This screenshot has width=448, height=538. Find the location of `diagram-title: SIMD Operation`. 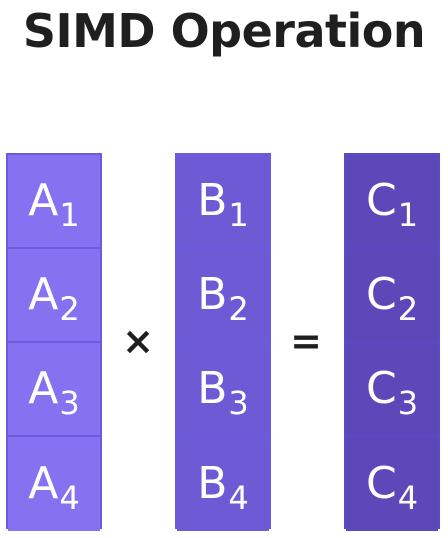

diagram-title: SIMD Operation is located at coordinates (224, 31).